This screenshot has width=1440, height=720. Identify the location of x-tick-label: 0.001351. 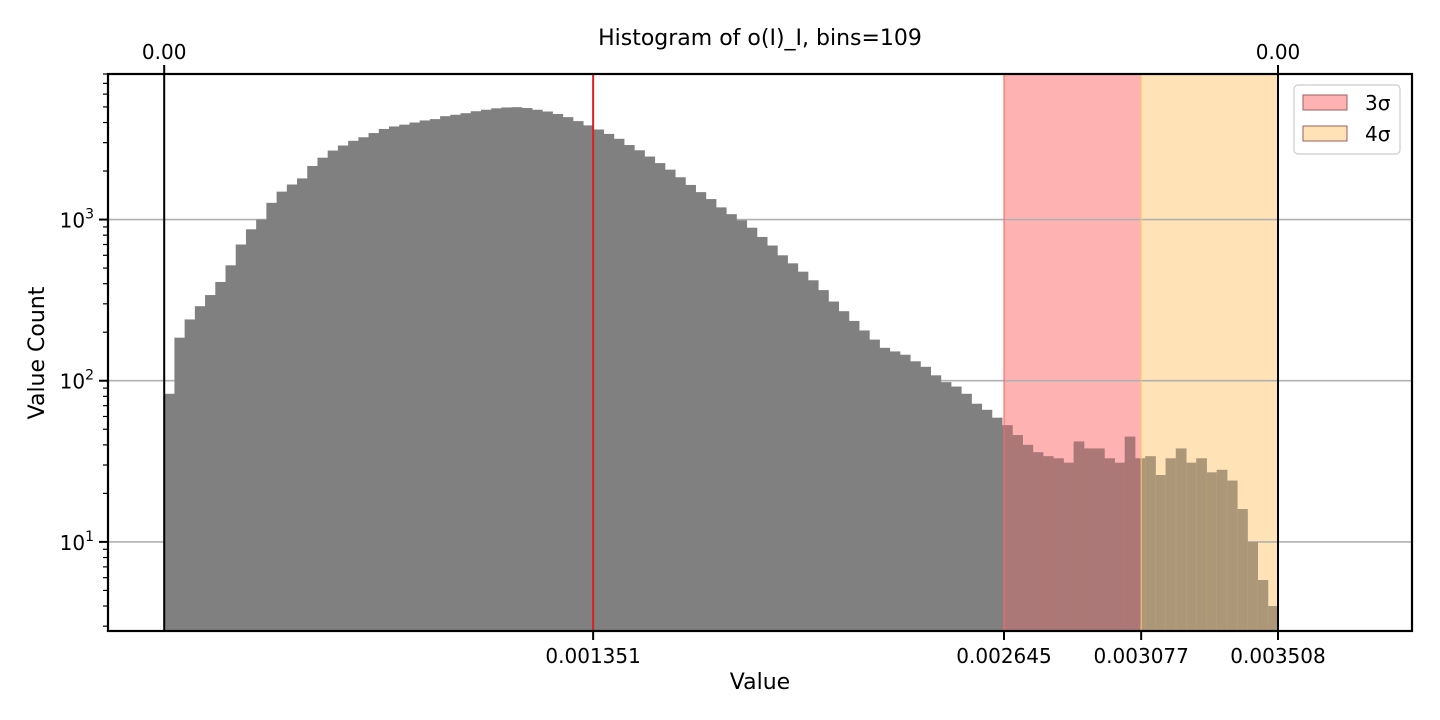
(592, 656).